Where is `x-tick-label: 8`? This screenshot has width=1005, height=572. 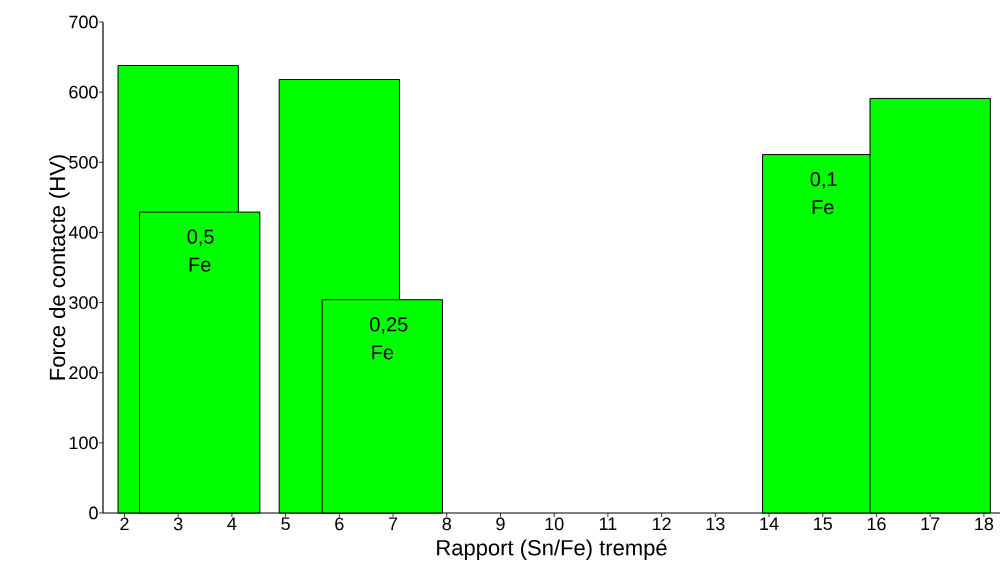 x-tick-label: 8 is located at coordinates (446, 524).